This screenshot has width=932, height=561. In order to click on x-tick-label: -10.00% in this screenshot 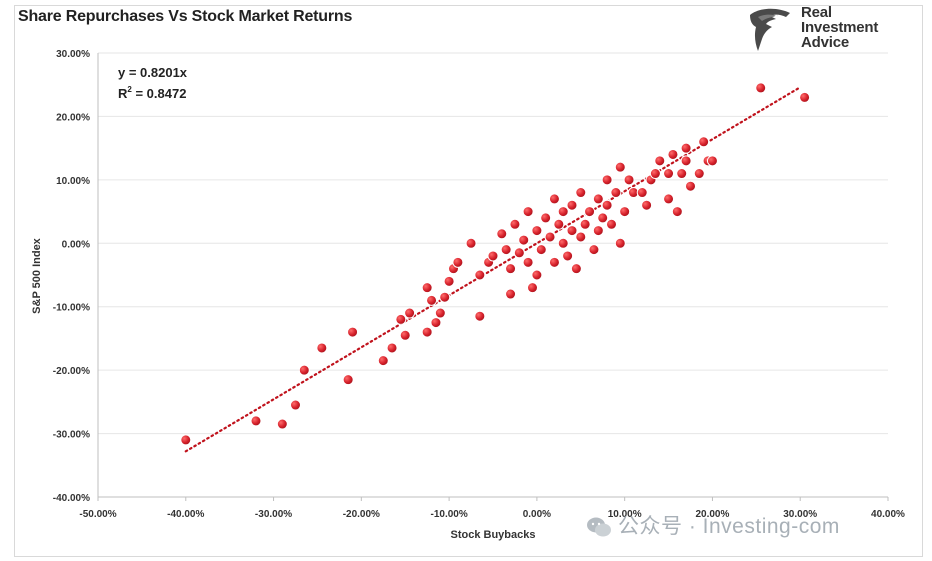, I will do `click(448, 514)`.